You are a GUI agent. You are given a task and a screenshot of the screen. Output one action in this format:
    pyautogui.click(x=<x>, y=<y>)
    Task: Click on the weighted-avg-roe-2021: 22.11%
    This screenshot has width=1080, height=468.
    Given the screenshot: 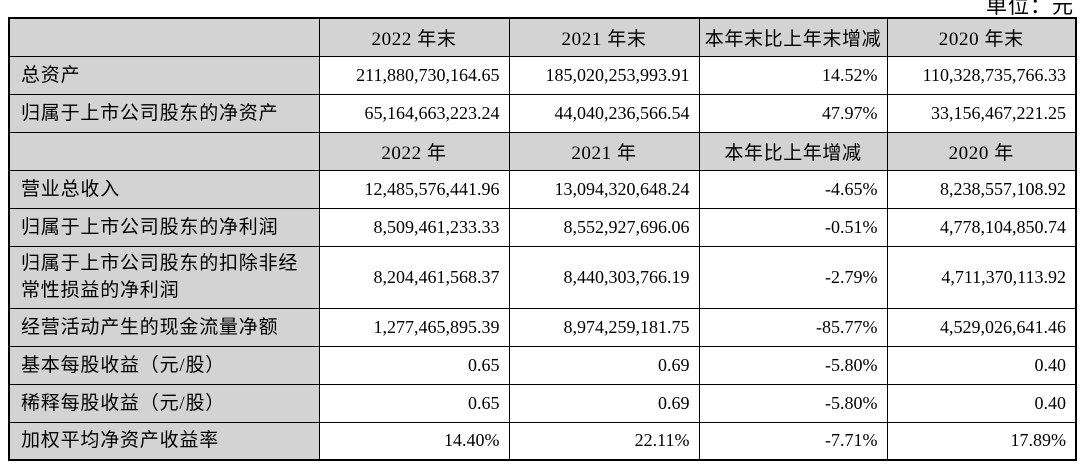 What is the action you would take?
    pyautogui.click(x=604, y=441)
    